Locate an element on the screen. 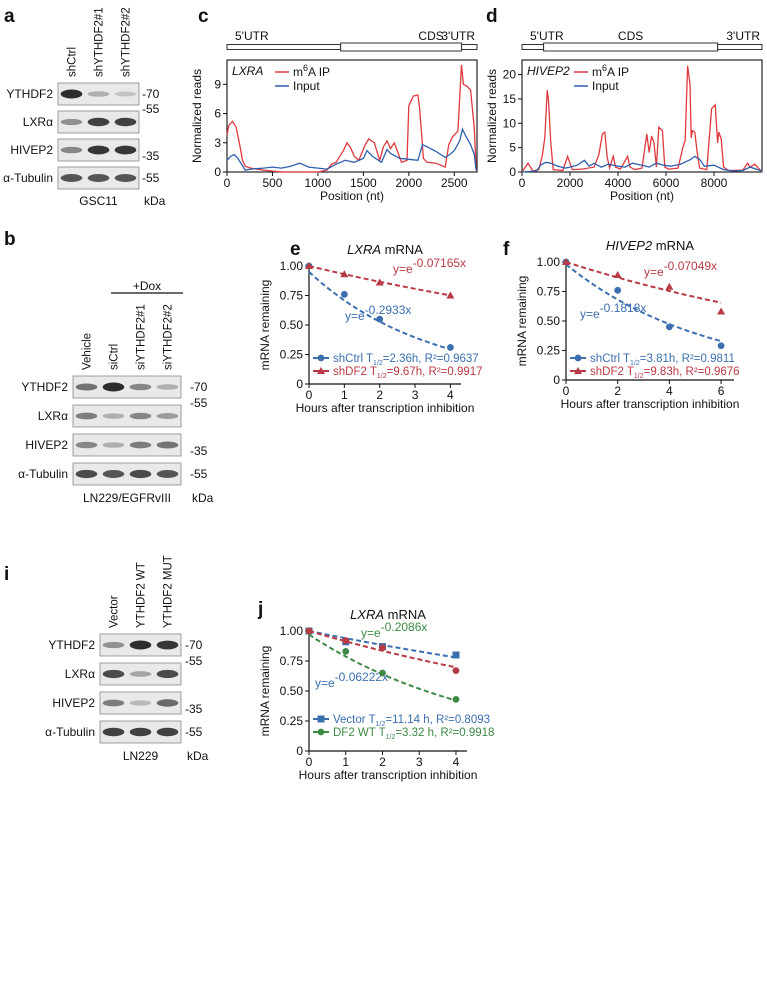 The height and width of the screenshot is (993, 767). x-tick-label: 1 is located at coordinates (344, 395).